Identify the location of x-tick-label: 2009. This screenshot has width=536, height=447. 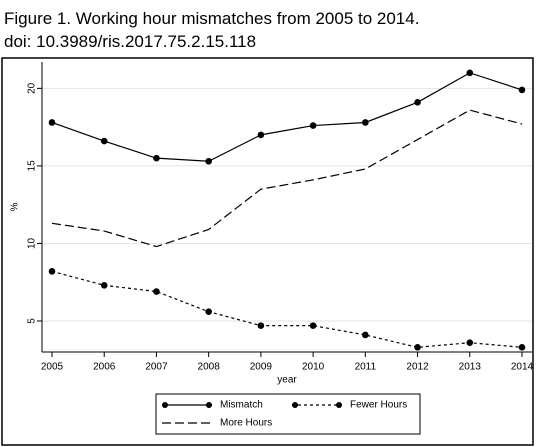
(261, 367).